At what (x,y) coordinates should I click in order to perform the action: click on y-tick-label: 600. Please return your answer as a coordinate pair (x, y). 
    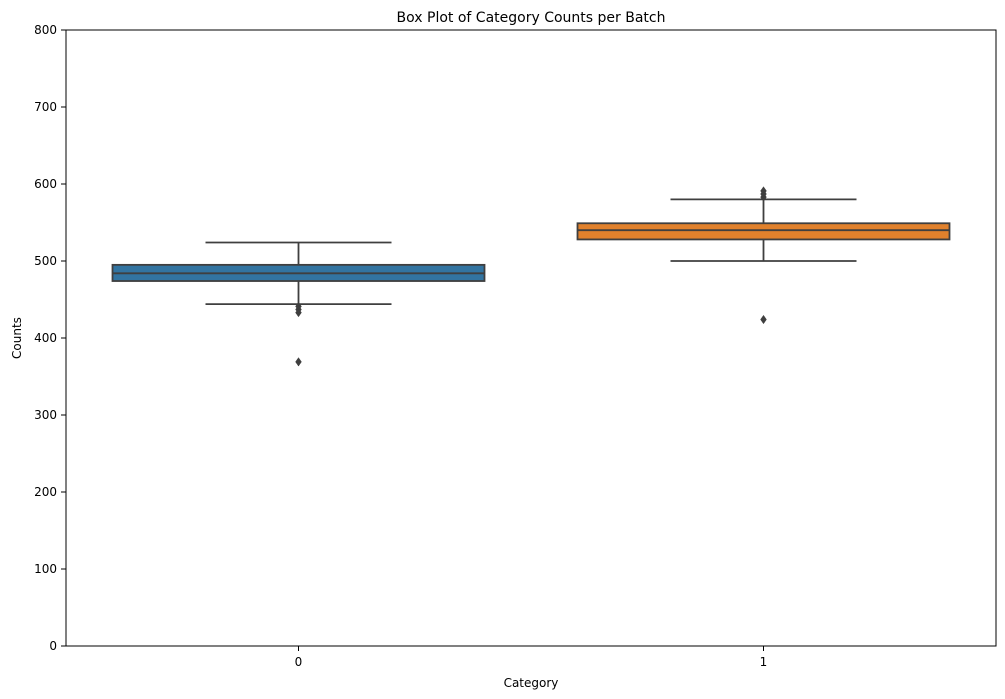
    Looking at the image, I should click on (45, 184).